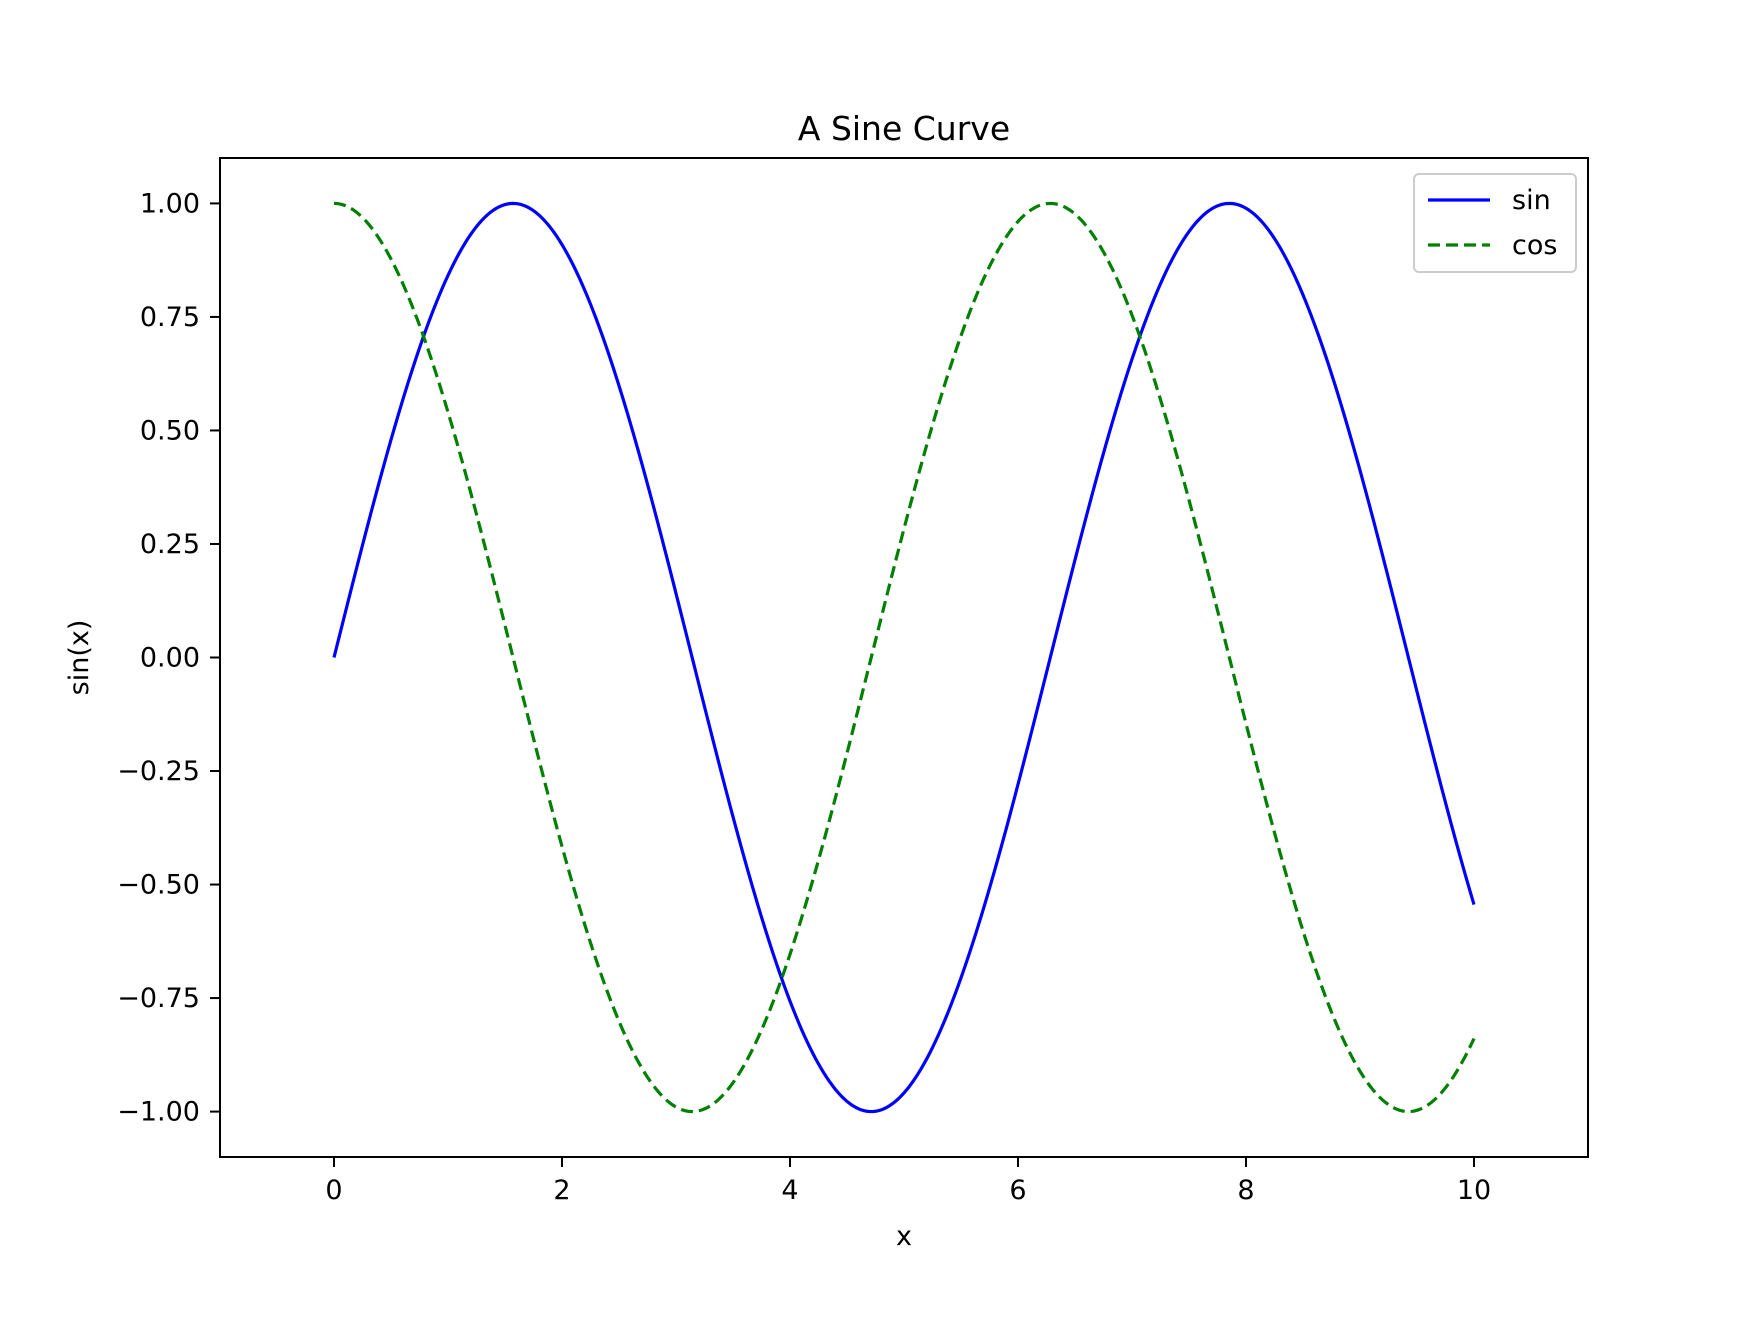  I want to click on x-tick-label: 6, so click(1017, 1190).